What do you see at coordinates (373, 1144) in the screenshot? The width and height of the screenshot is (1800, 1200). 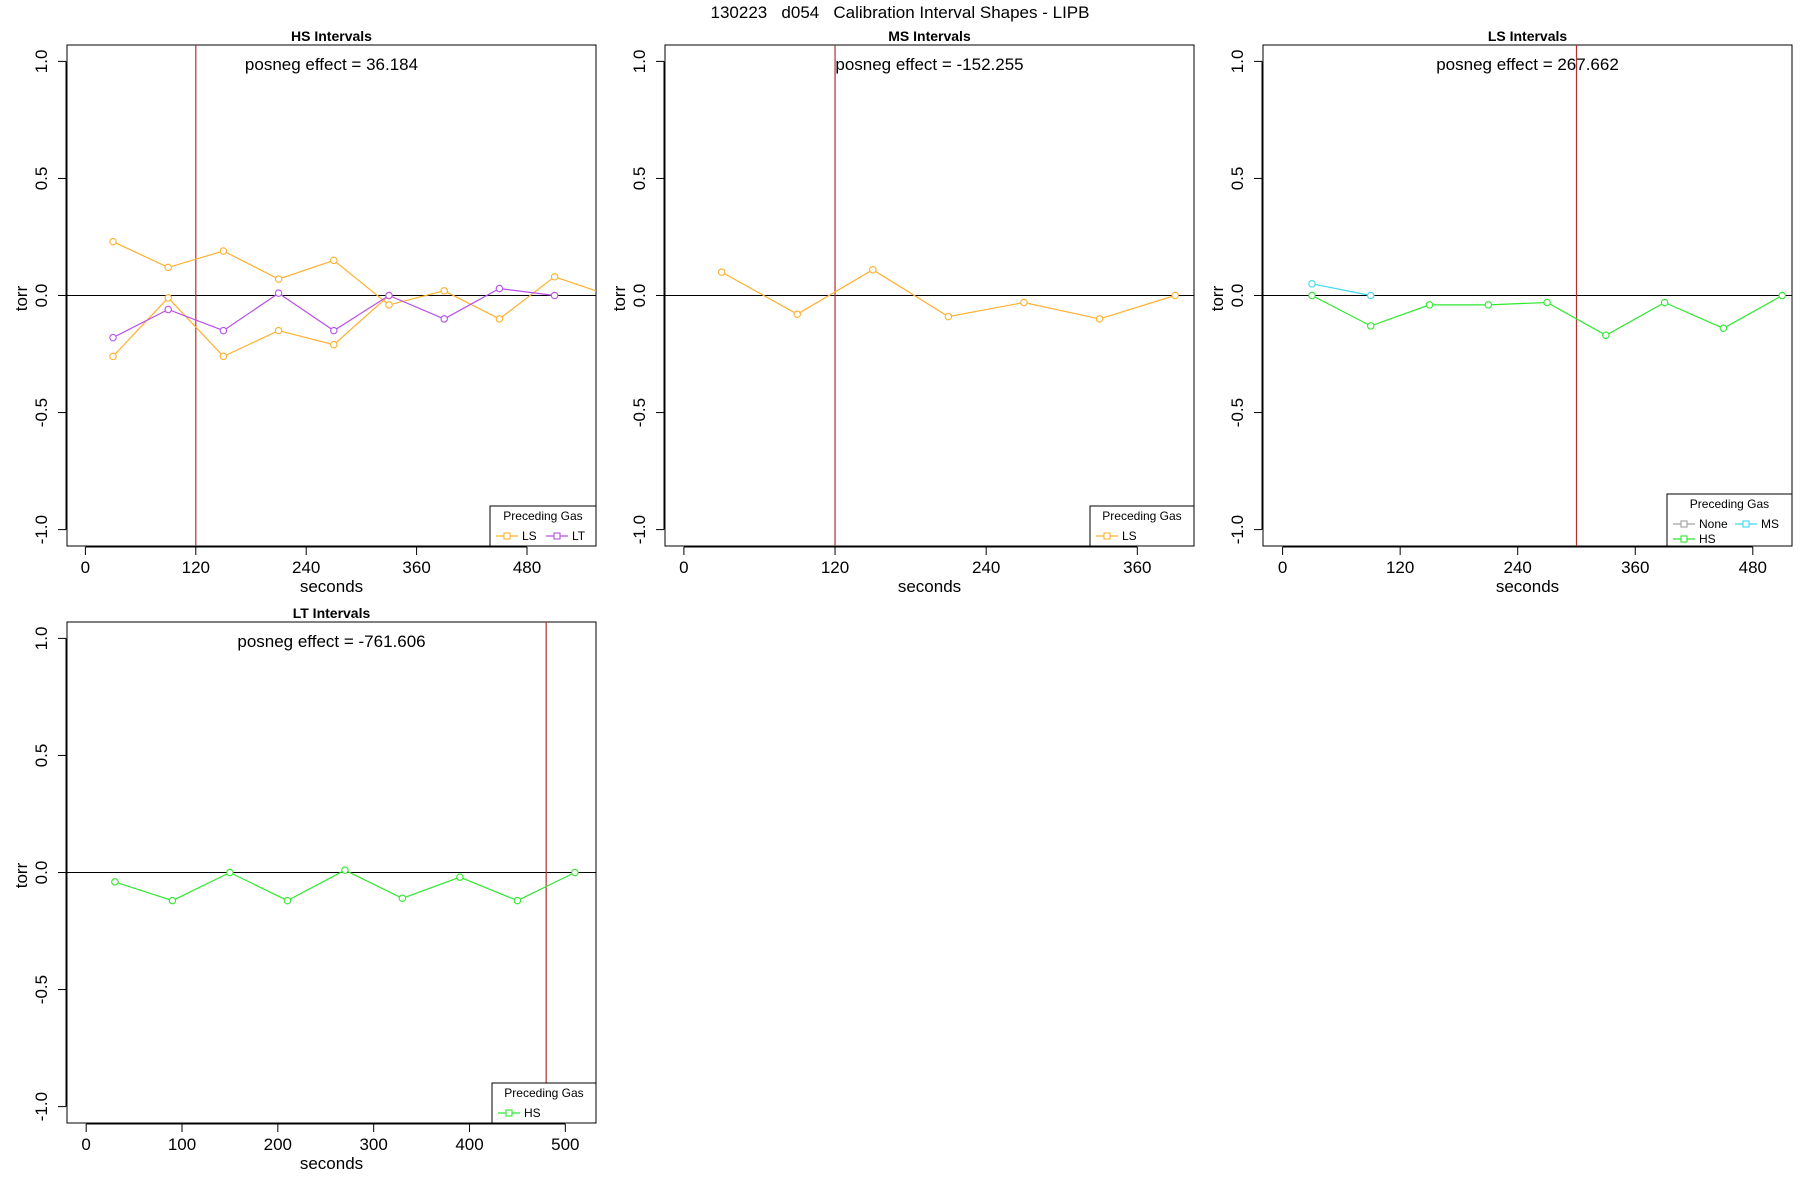 I see `x-tick-label: 300` at bounding box center [373, 1144].